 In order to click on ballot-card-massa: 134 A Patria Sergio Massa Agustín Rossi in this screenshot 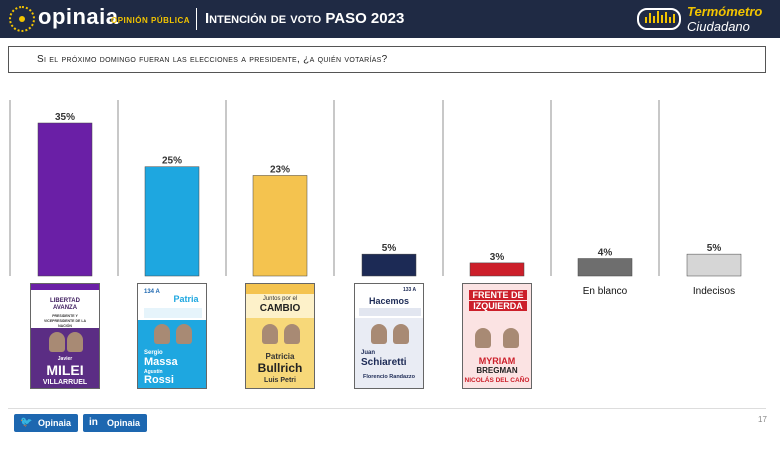, I will do `click(172, 336)`.